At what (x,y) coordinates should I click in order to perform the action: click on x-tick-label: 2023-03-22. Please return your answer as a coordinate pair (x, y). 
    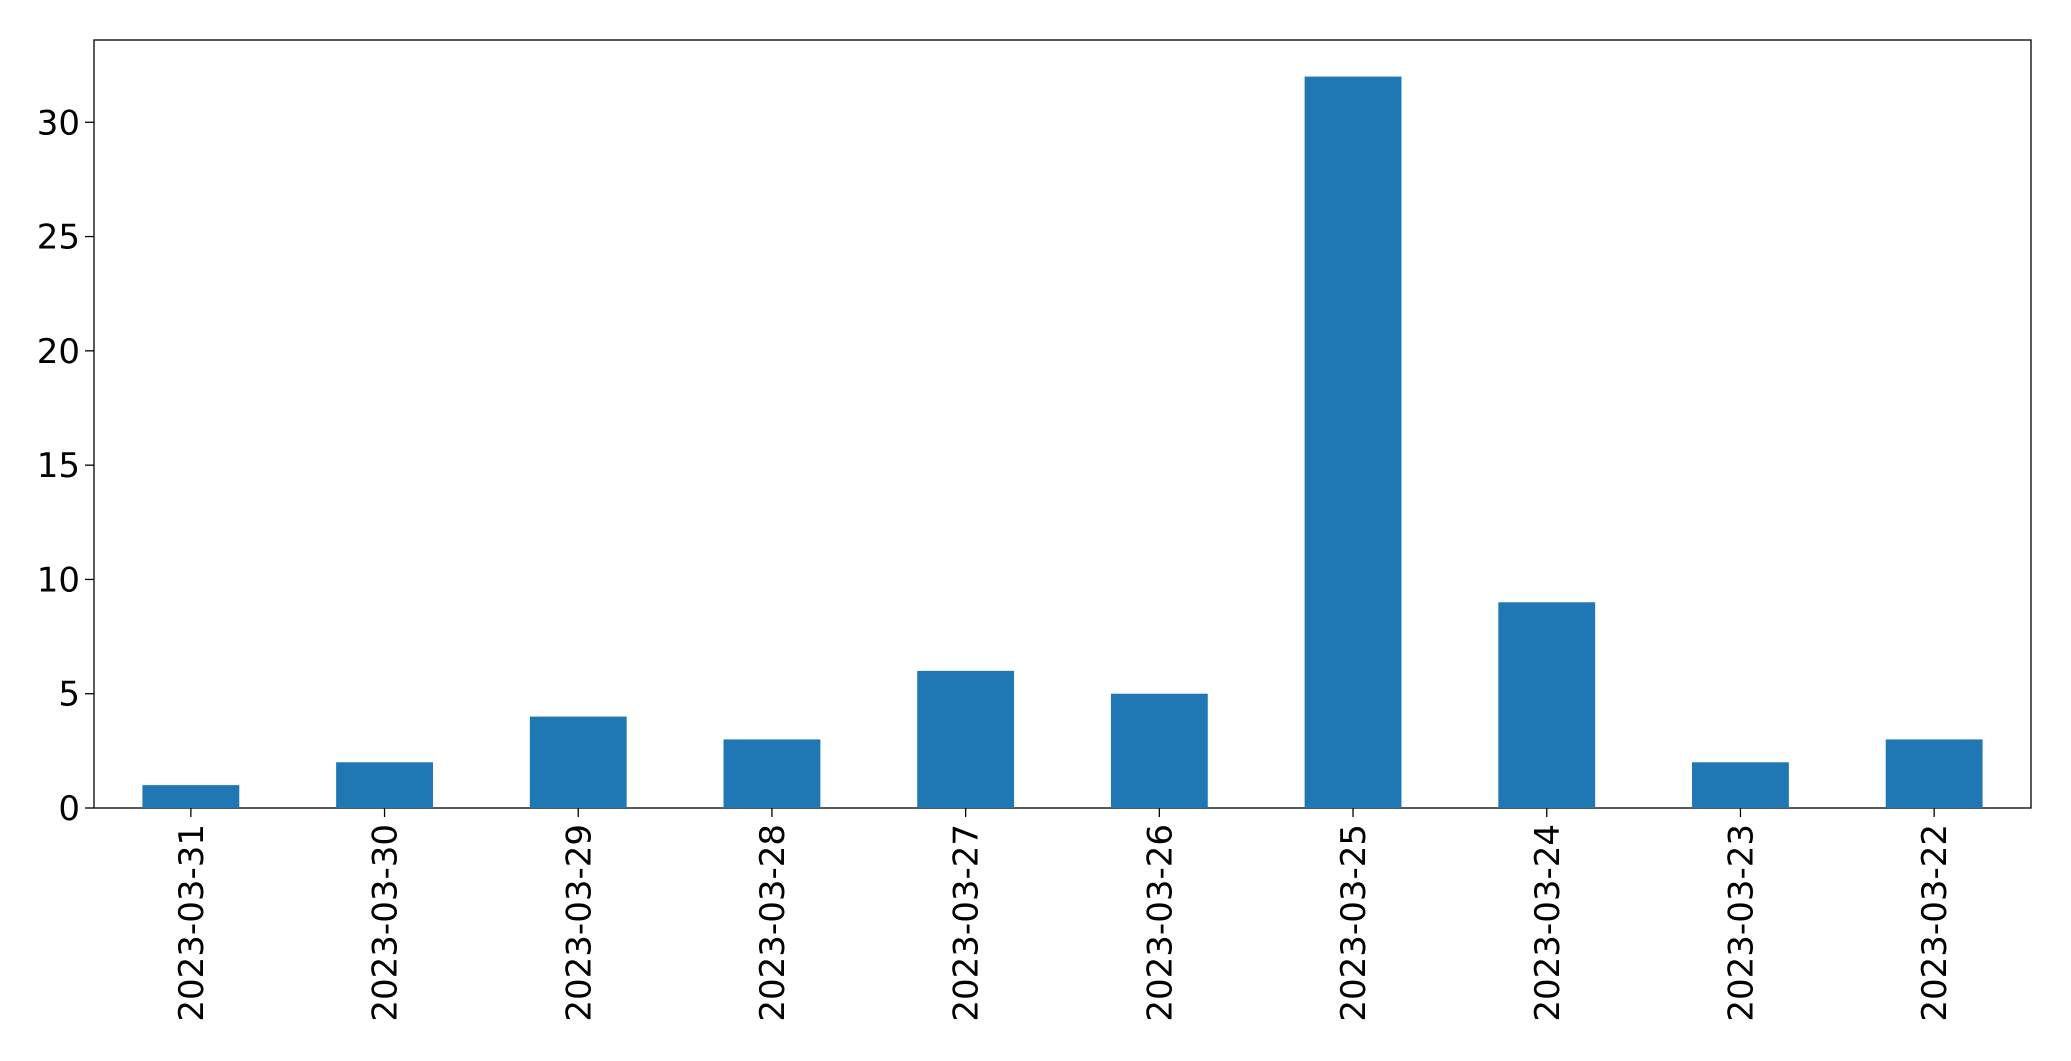
    Looking at the image, I should click on (1935, 923).